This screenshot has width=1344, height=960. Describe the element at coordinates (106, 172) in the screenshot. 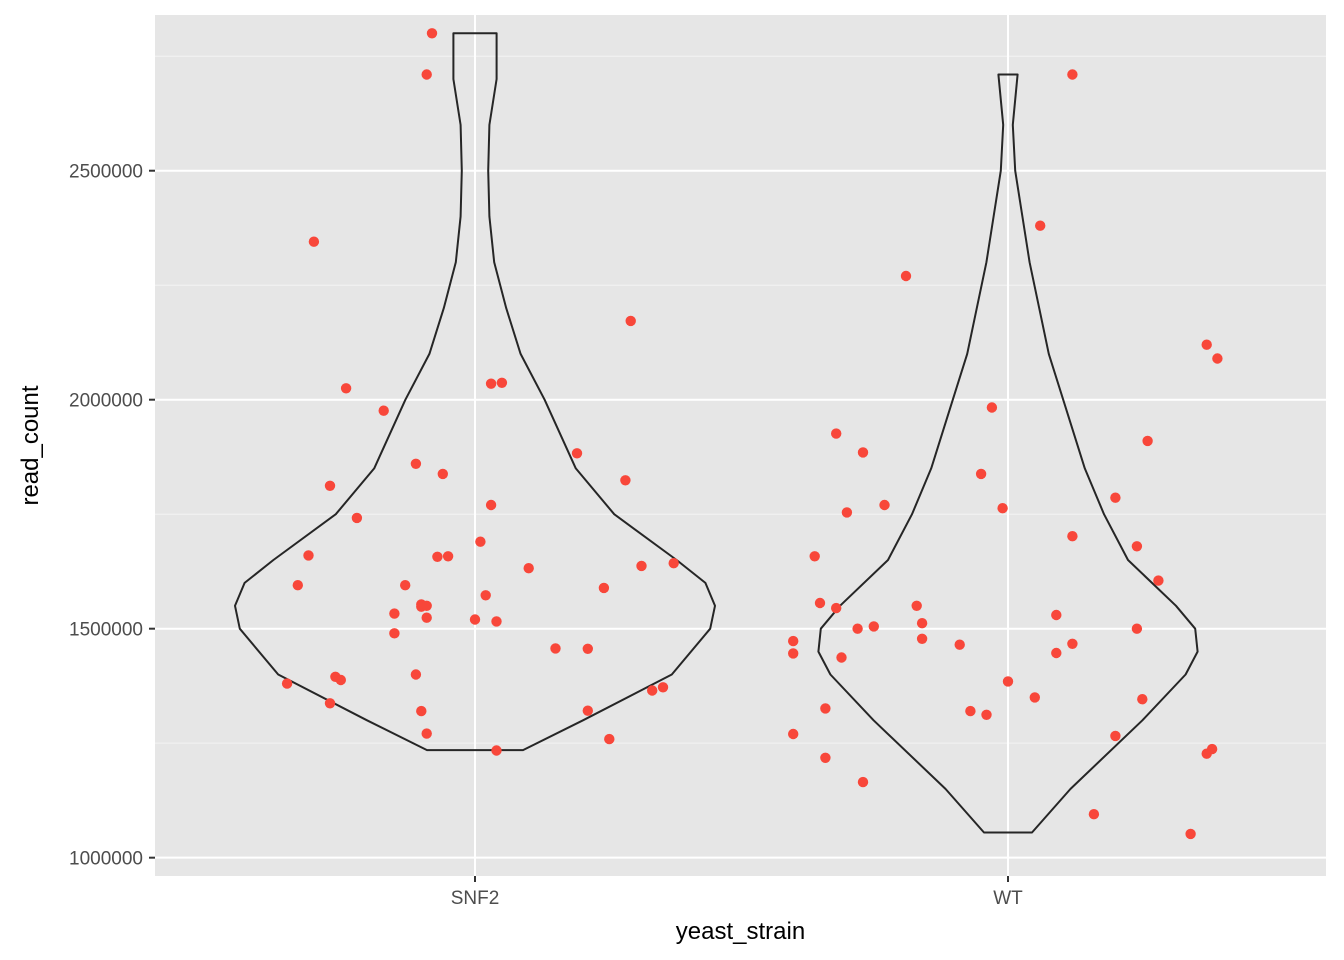

I see `y-tick-label: 2500000` at that location.